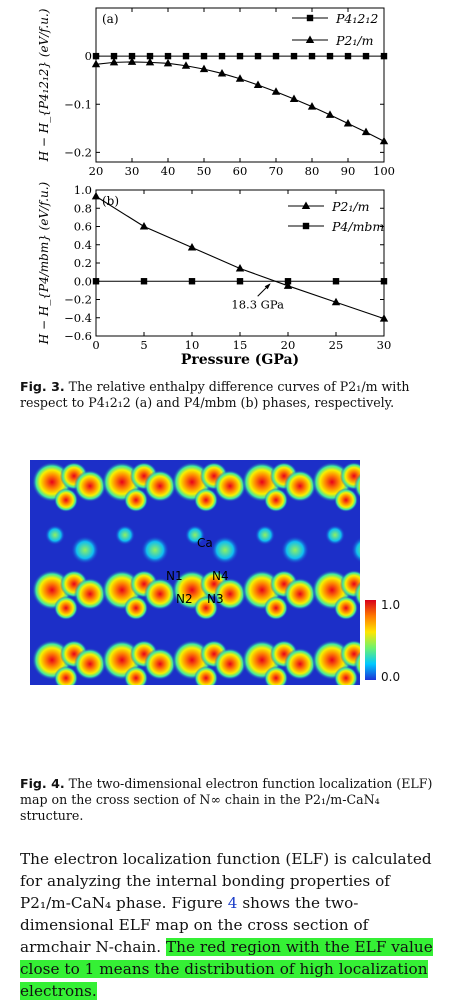 The image size is (474, 1002). I want to click on y-axis-label: H − H_{P4/mbm} (eV/f.u.), so click(44, 263).